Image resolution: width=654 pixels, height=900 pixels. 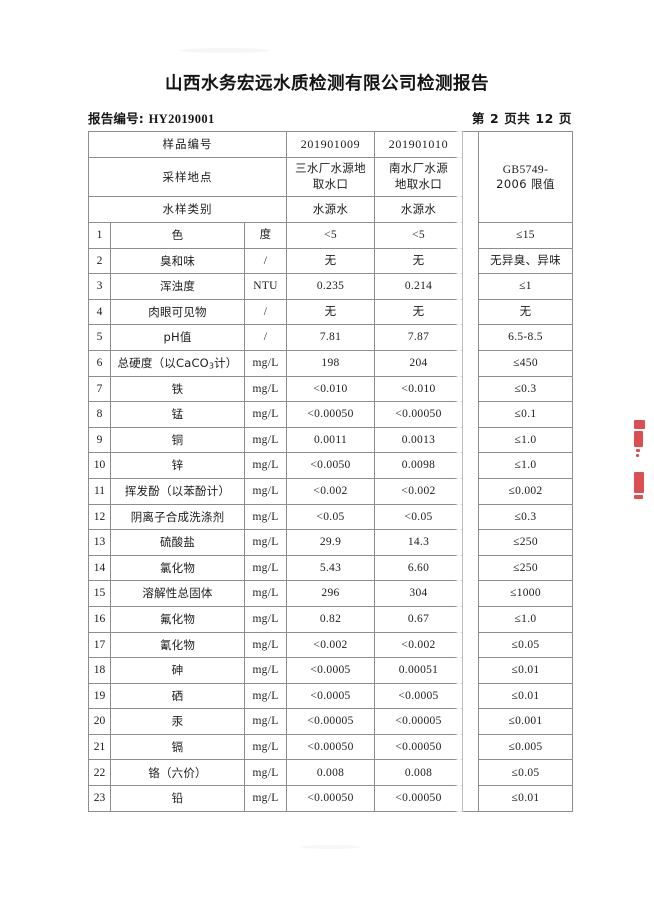 I want to click on row-index: 23, so click(x=99, y=798).